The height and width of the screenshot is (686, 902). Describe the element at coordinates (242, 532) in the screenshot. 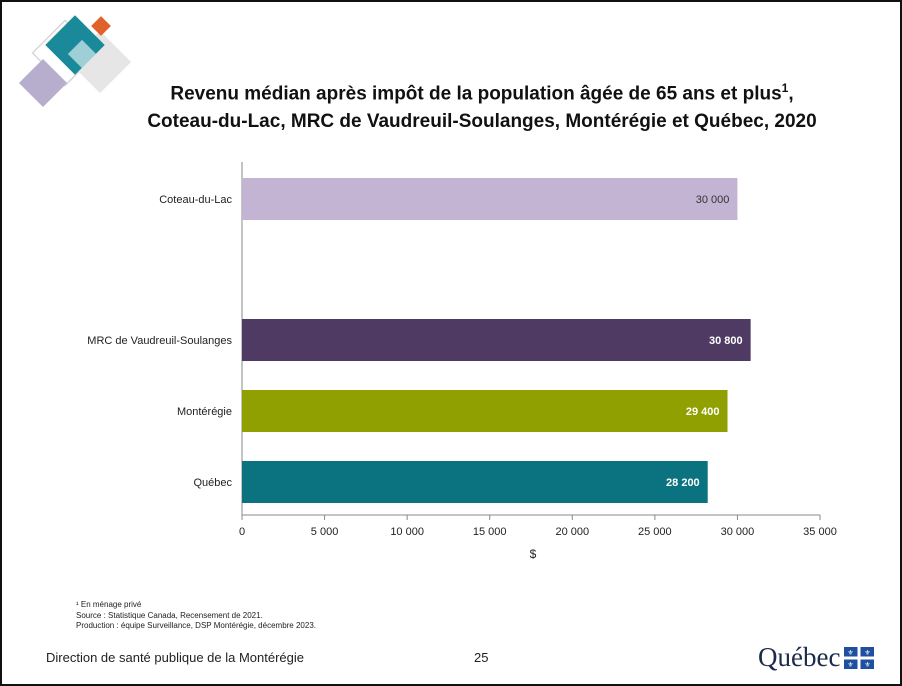

I see `x-tick-label: 0` at that location.